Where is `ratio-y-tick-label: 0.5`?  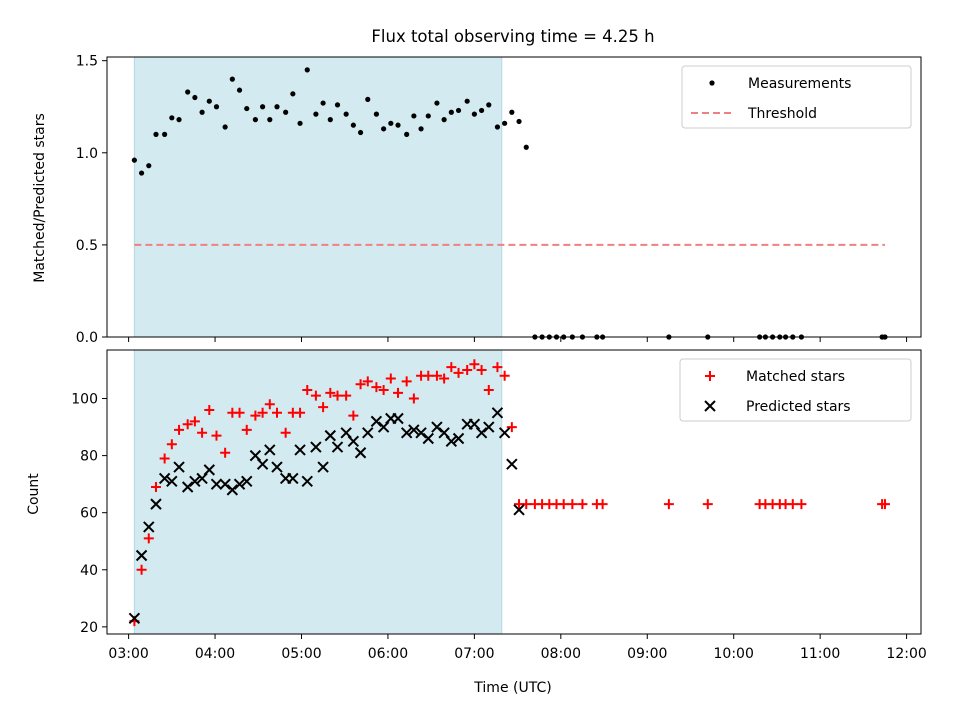 ratio-y-tick-label: 0.5 is located at coordinates (87, 246).